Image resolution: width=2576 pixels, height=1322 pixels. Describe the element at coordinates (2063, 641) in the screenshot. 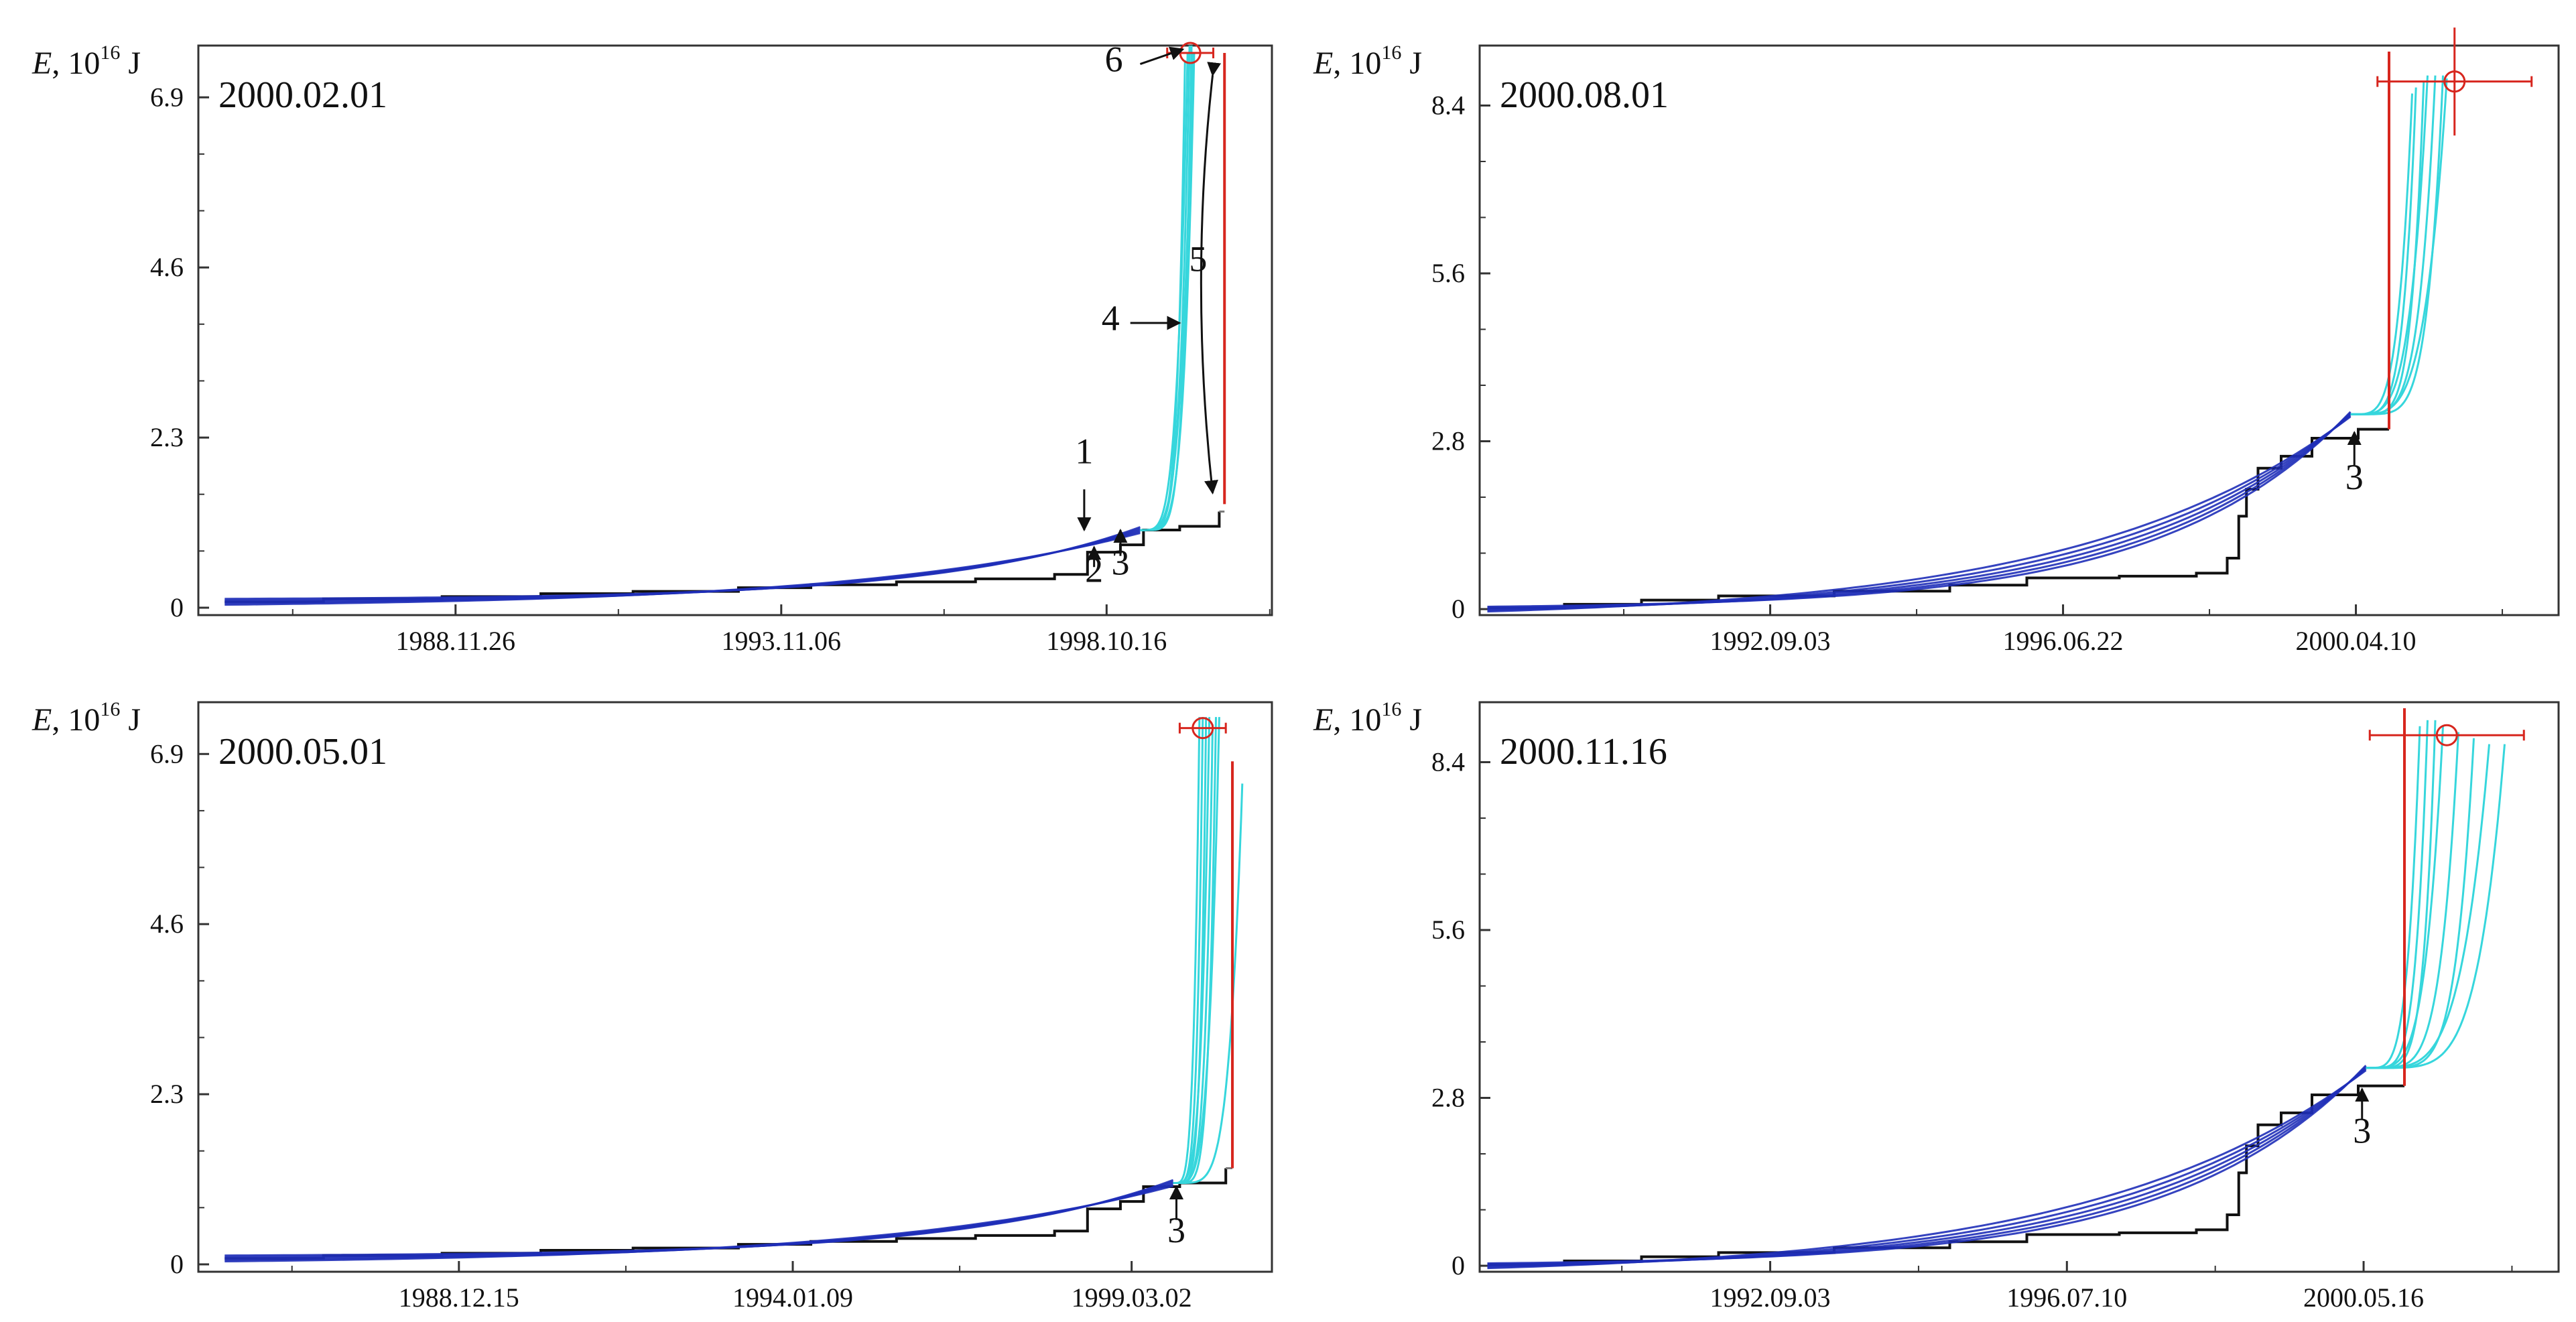

I see `x-tick-label: 1996.06.22` at that location.